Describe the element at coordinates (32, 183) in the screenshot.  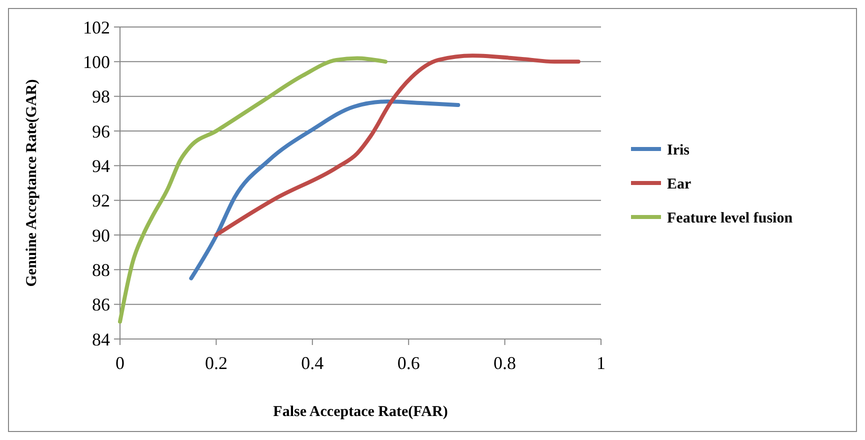
I see `y-axis-title: Genuine Acceptance Rate(GAR)` at that location.